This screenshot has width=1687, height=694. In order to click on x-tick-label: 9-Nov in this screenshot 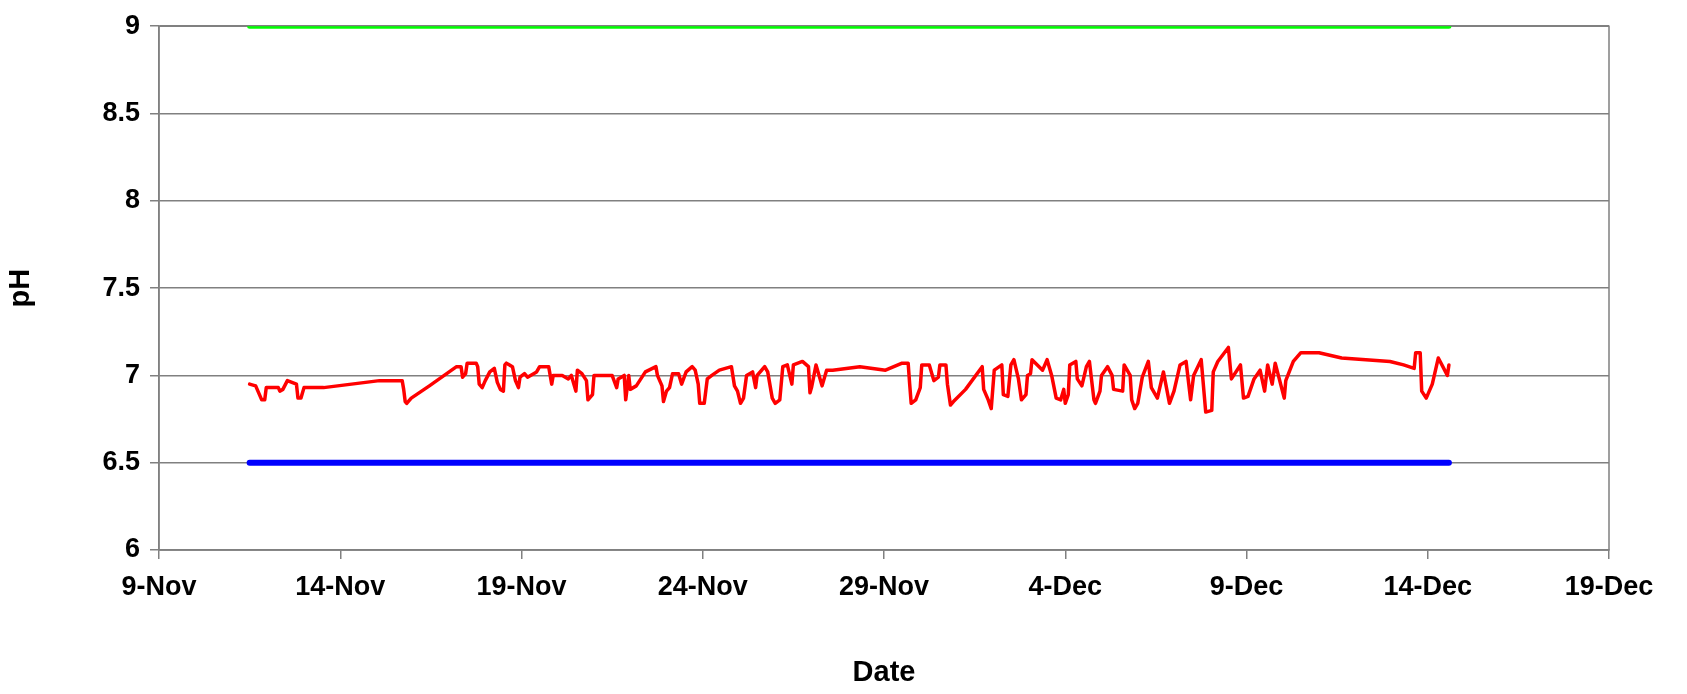, I will do `click(159, 585)`.